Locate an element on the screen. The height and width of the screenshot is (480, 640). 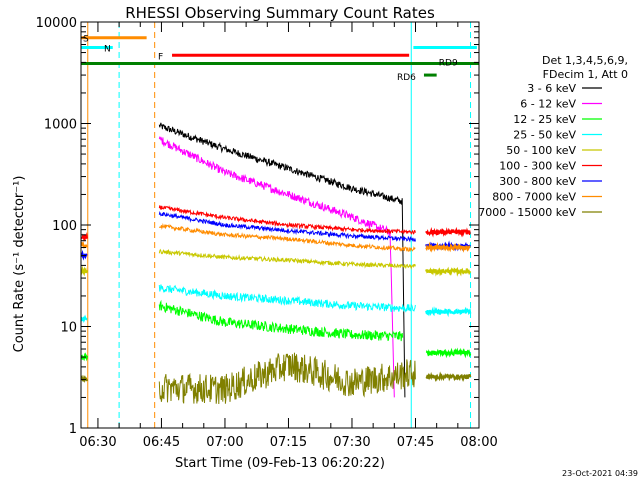
x-tick-label: 07:15 is located at coordinates (288, 442).